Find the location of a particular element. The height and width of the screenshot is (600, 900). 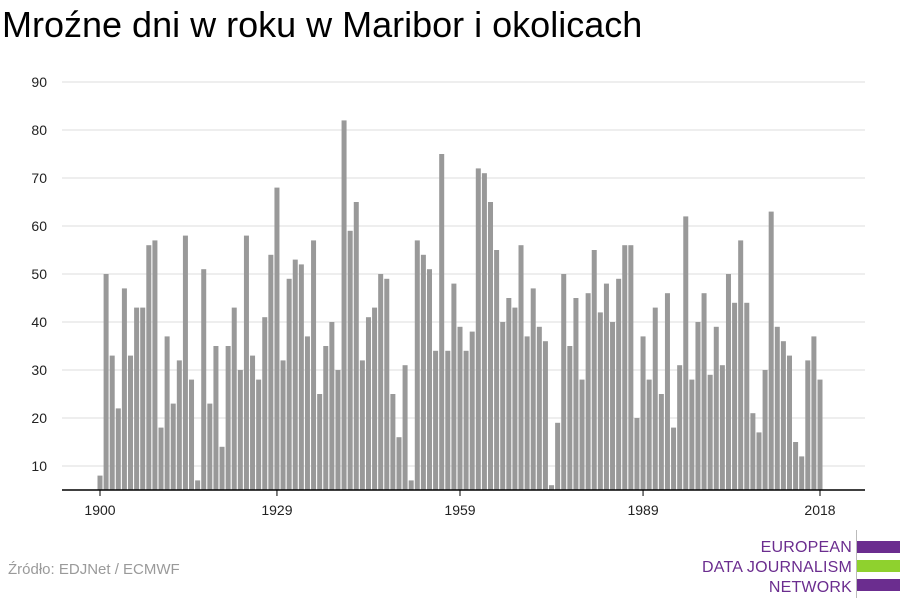

logo-line-2: DATA JOURNALISM is located at coordinates (777, 567).